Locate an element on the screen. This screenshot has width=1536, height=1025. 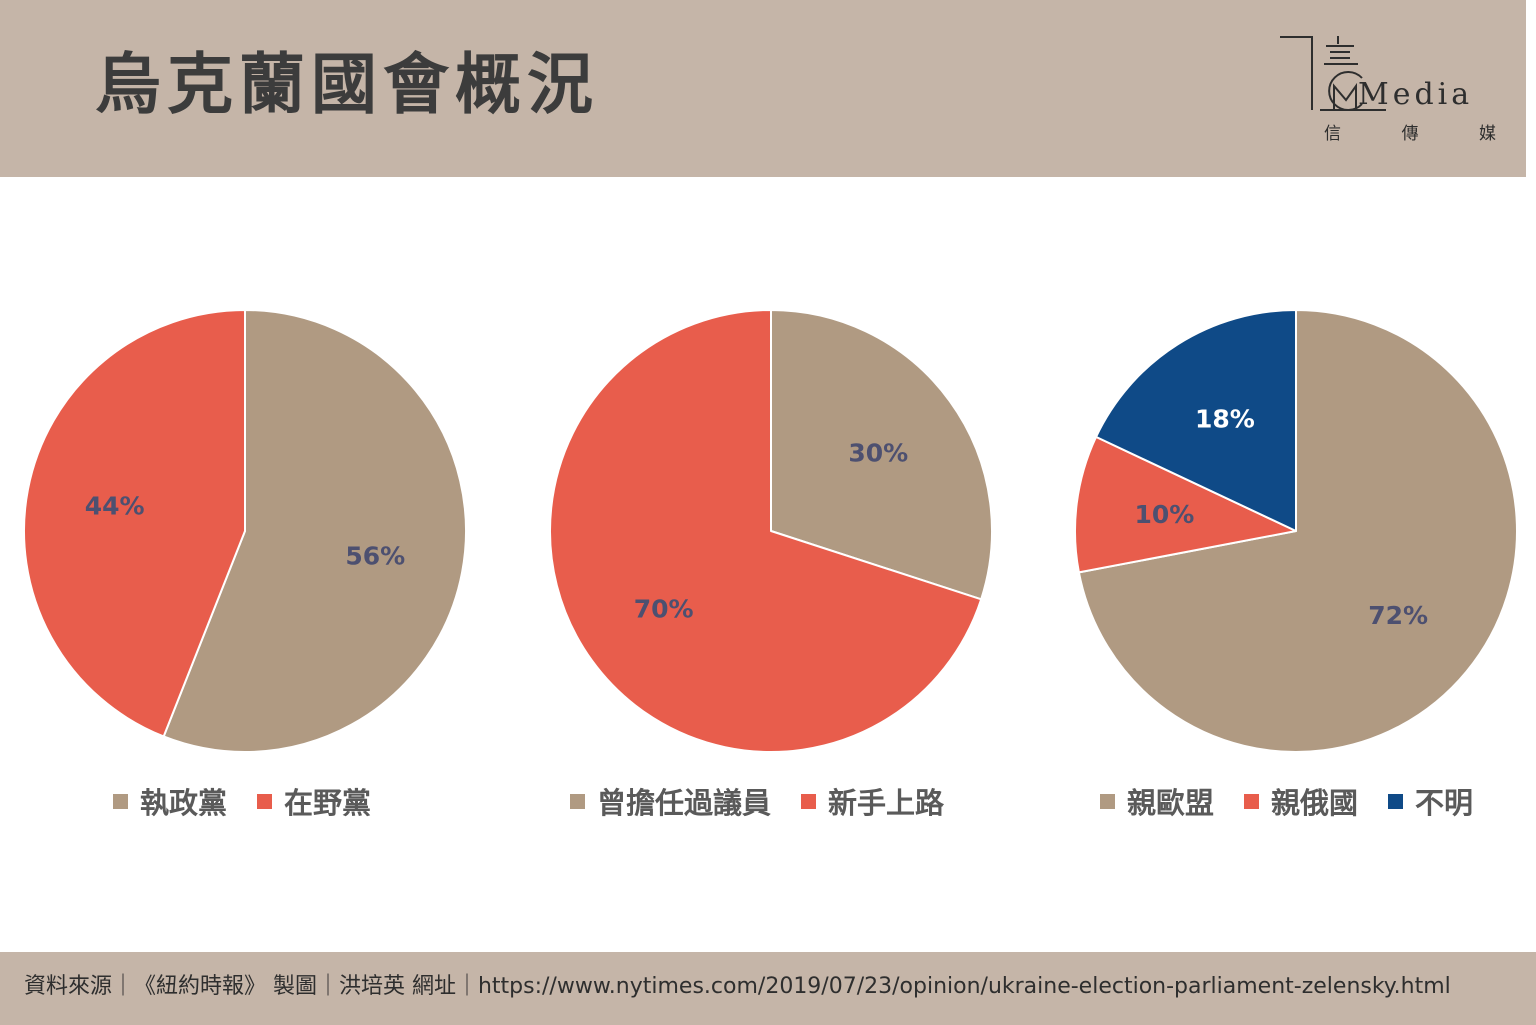
legend-item: 不明 is located at coordinates (1430, 801).